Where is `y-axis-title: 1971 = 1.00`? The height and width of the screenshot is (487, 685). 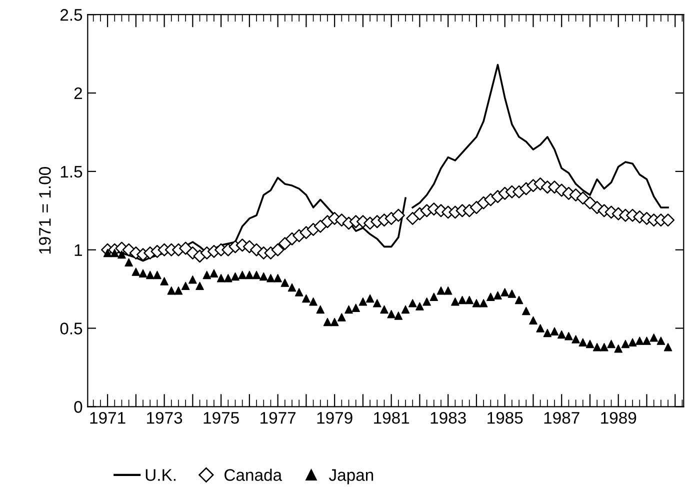
y-axis-title: 1971 = 1.00 is located at coordinates (45, 210).